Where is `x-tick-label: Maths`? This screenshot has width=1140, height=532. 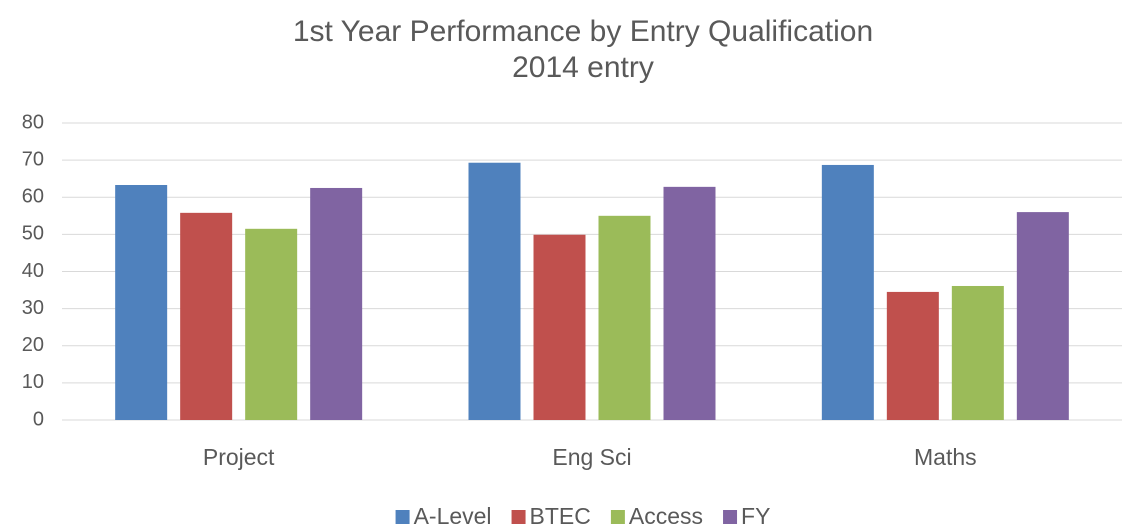 x-tick-label: Maths is located at coordinates (945, 457).